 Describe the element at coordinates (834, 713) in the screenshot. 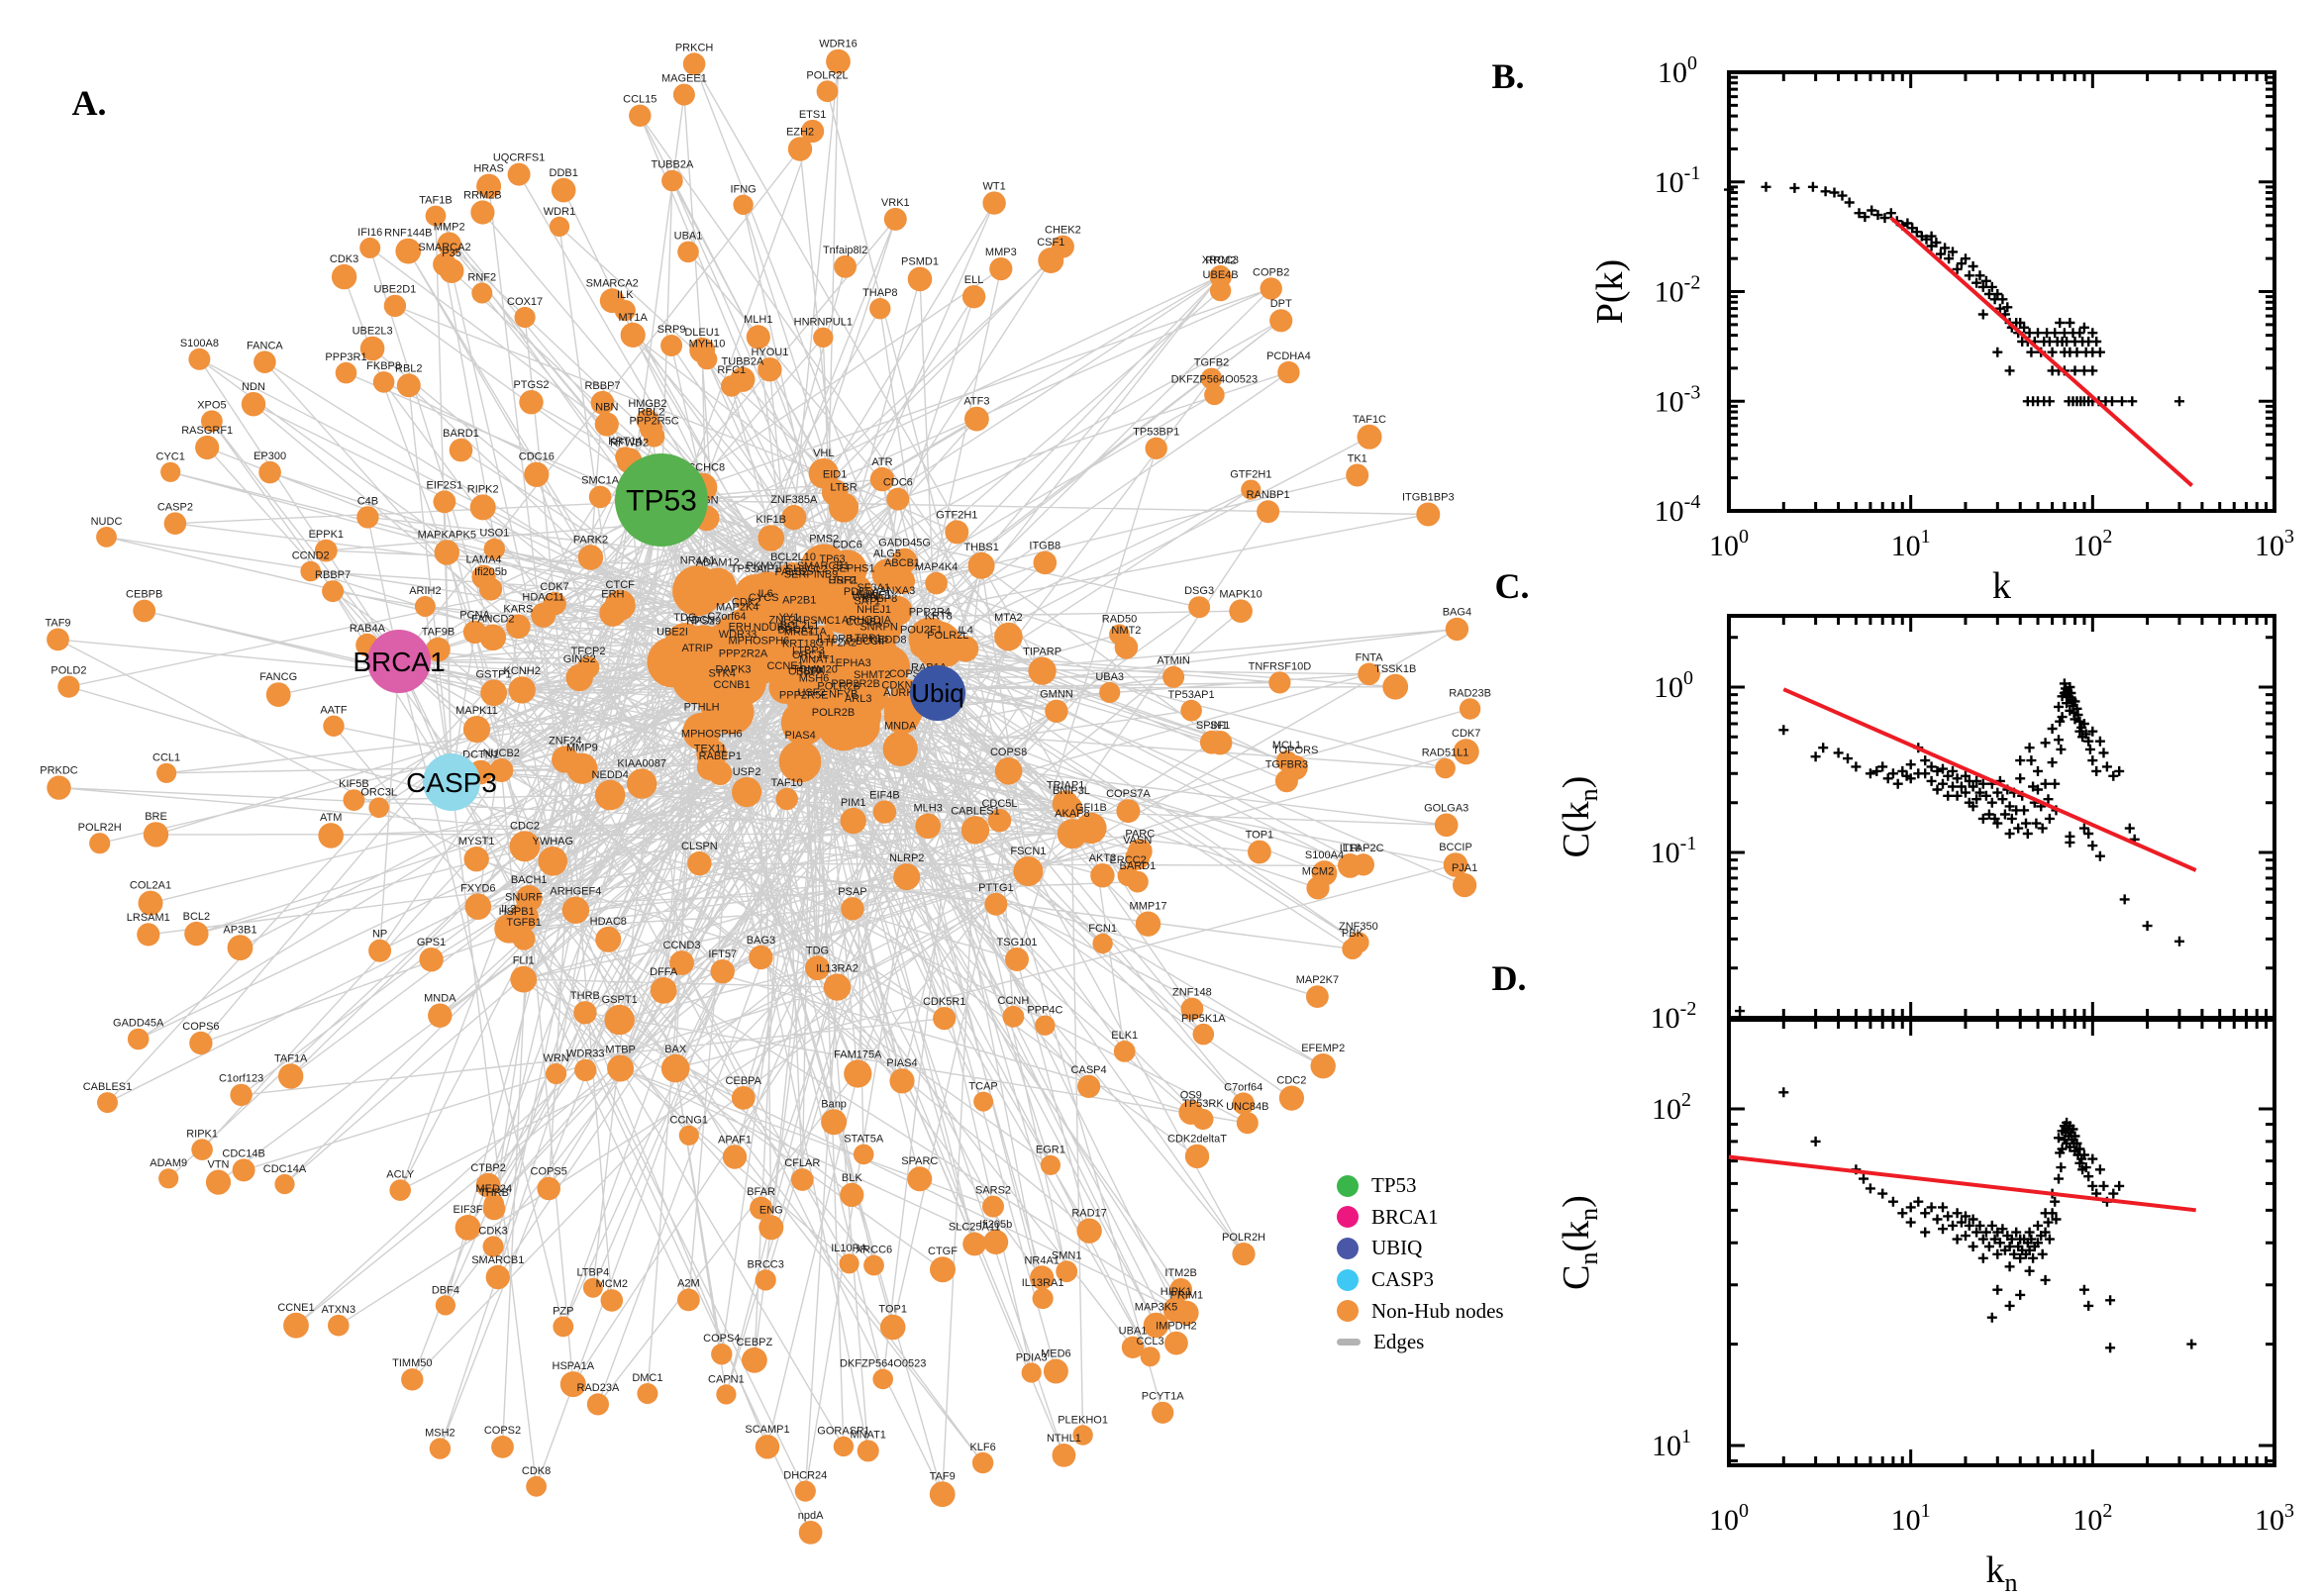

I see `gene-label: POLR2B` at that location.